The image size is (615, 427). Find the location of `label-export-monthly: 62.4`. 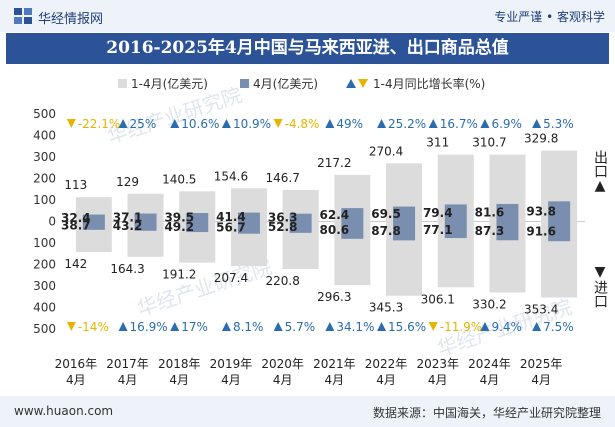

label-export-monthly: 62.4 is located at coordinates (335, 215).